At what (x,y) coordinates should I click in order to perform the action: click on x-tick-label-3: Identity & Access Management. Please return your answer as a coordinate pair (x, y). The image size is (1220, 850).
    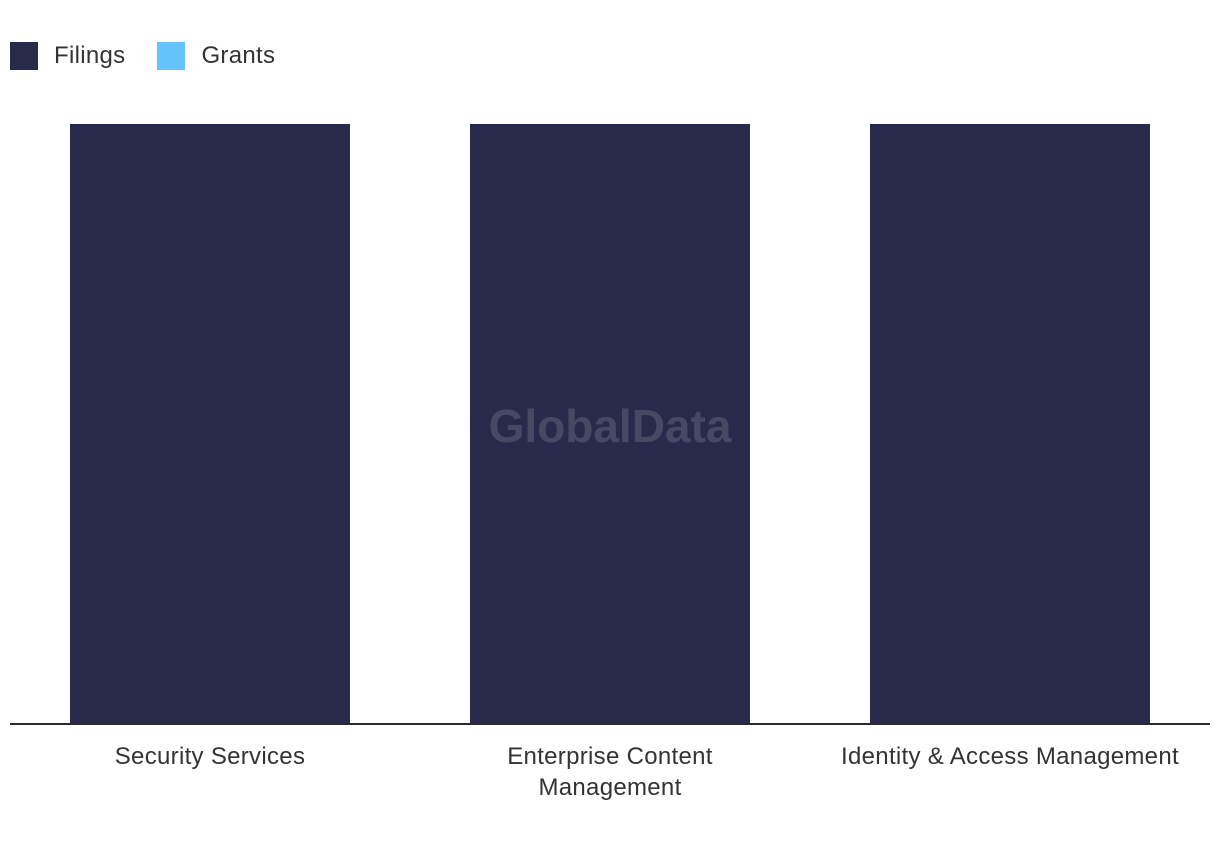
    Looking at the image, I should click on (1010, 756).